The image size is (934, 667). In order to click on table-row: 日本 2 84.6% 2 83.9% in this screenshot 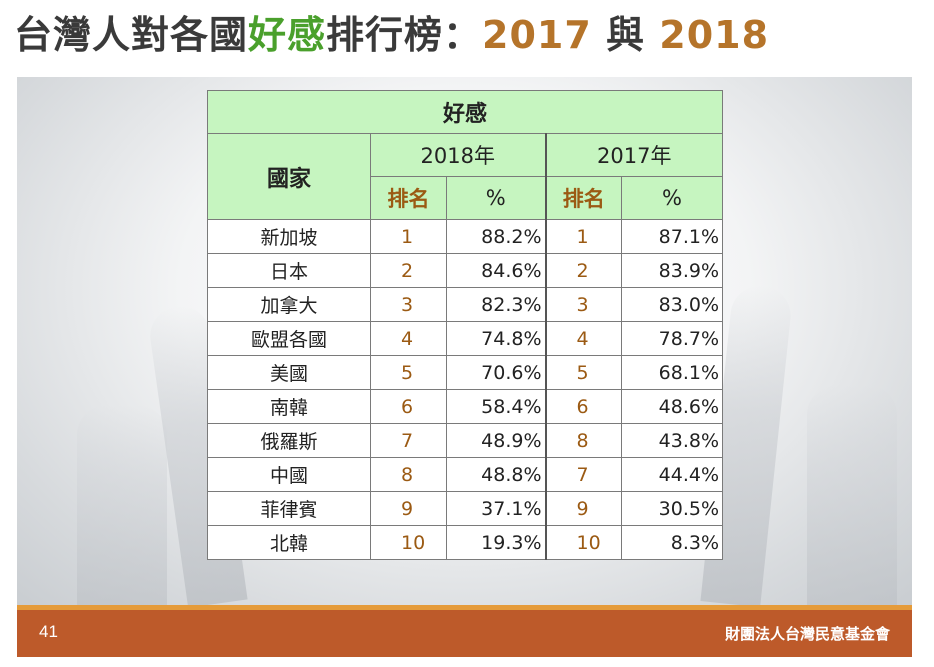, I will do `click(465, 270)`.